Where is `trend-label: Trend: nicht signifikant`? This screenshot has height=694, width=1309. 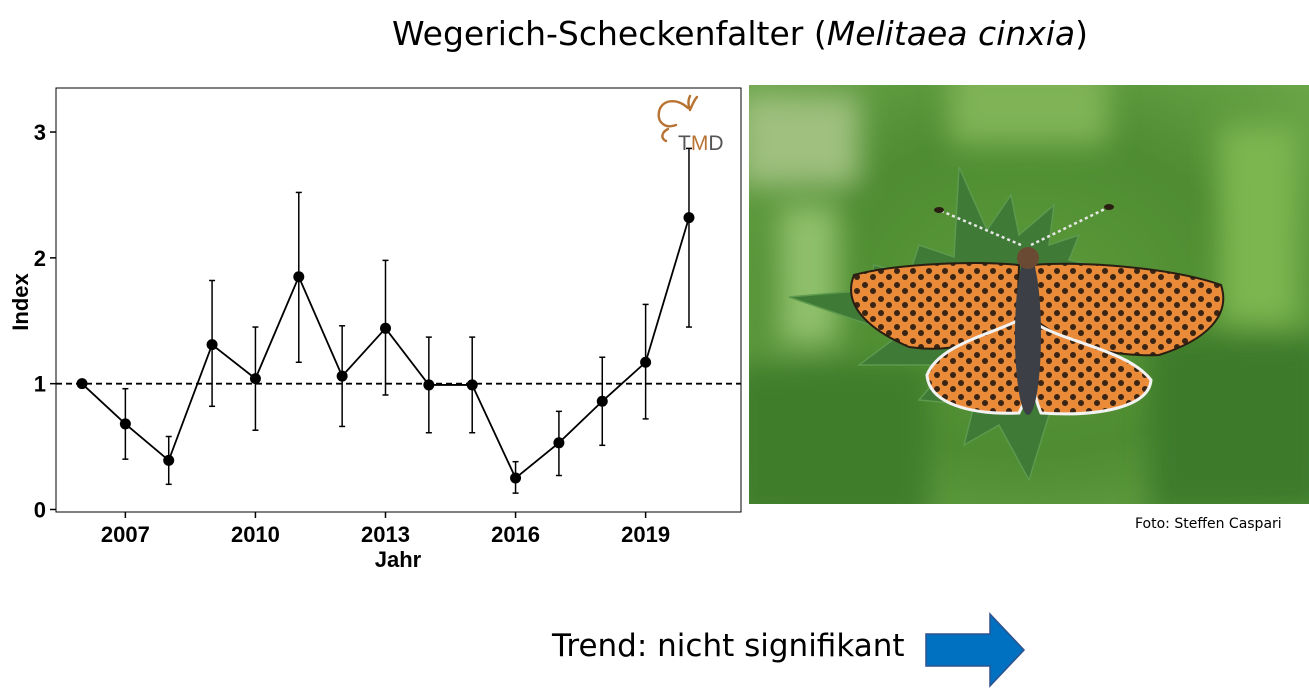 trend-label: Trend: nicht signifikant is located at coordinates (728, 646).